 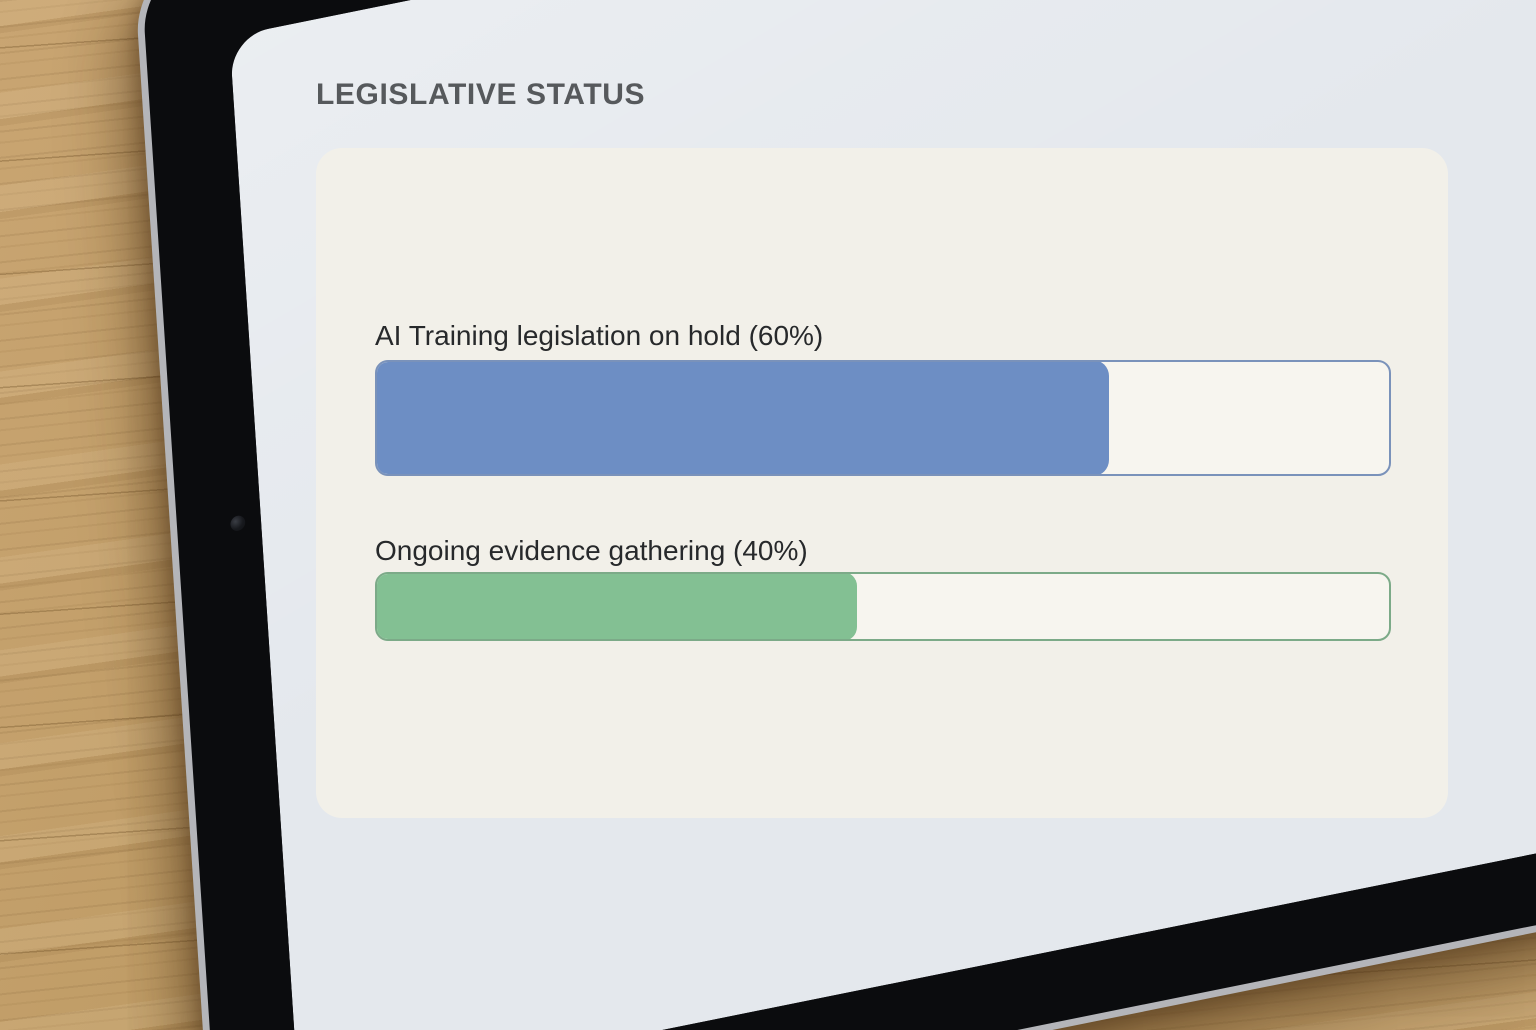 What do you see at coordinates (883, 606) in the screenshot?
I see `progress-track-evidence-gathering` at bounding box center [883, 606].